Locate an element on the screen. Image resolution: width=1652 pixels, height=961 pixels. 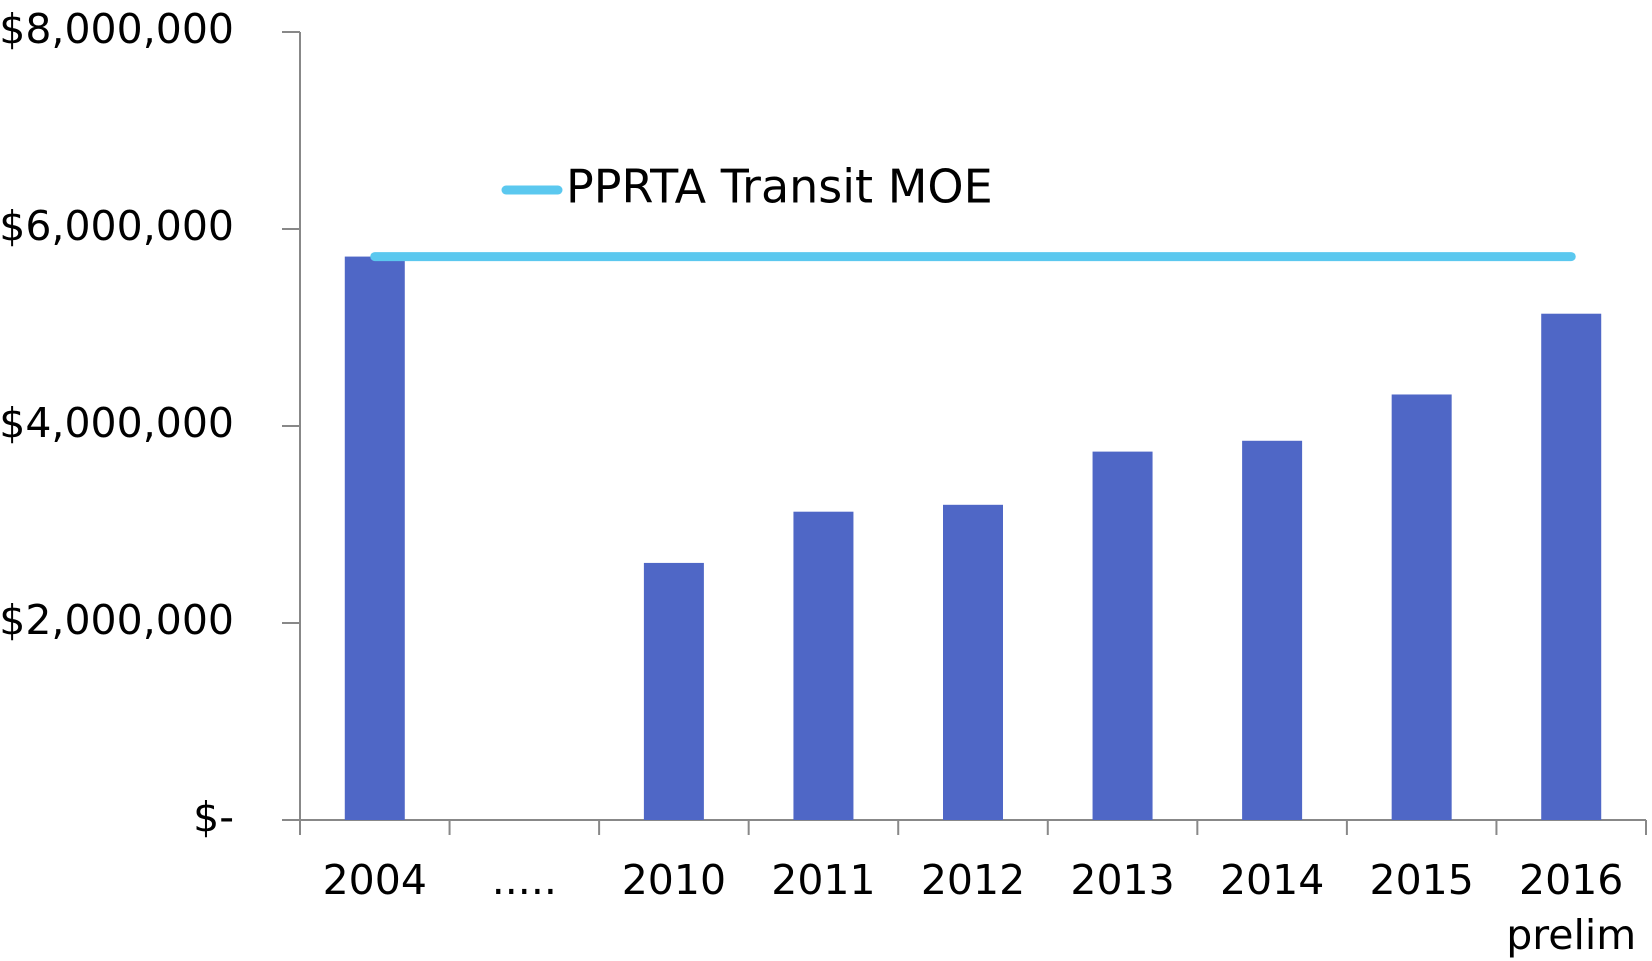
y-tick-label: $4,000,000 is located at coordinates (117, 423).